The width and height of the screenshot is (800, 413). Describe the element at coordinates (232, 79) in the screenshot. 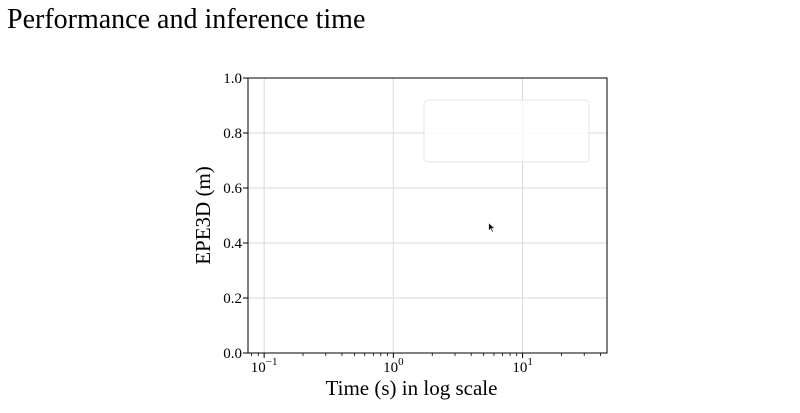

I see `y-tick-label: 1.0` at that location.